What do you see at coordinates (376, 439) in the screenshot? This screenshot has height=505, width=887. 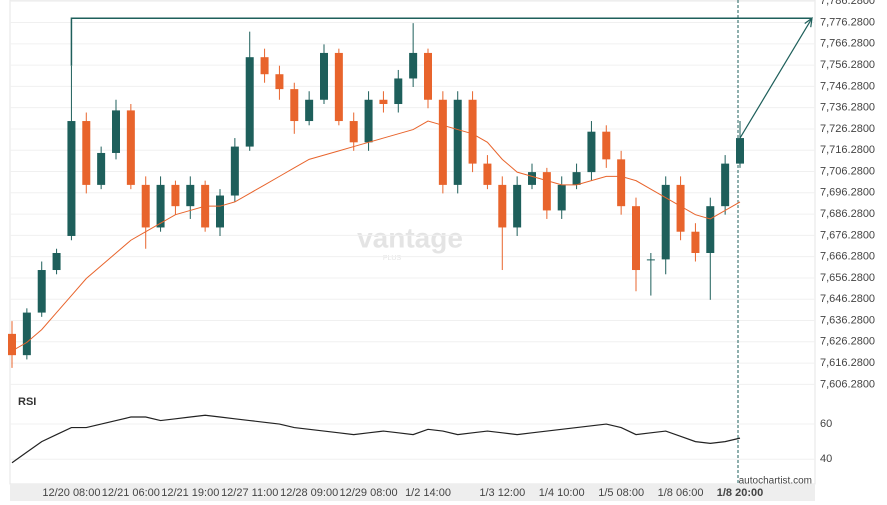 I see `rsi-line` at bounding box center [376, 439].